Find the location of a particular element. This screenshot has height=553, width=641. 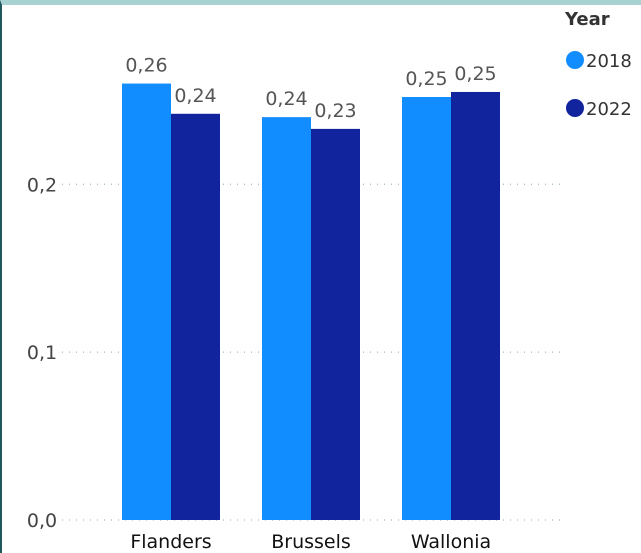

bar-2018-wallonia is located at coordinates (426, 308).